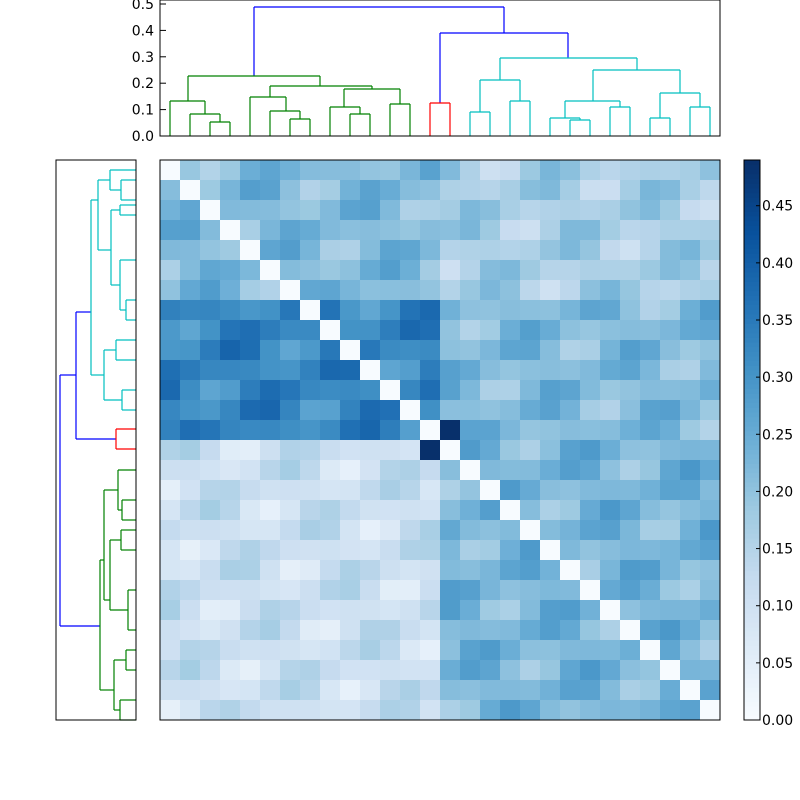 The height and width of the screenshot is (800, 800). What do you see at coordinates (143, 84) in the screenshot?
I see `top-y-tick-label: 0.2` at bounding box center [143, 84].